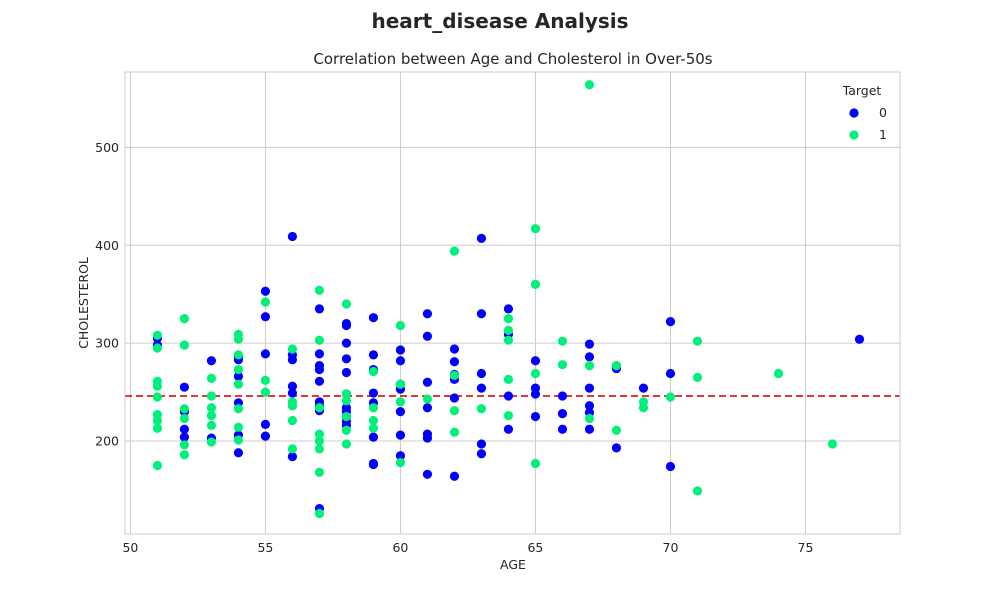  What do you see at coordinates (671, 547) in the screenshot?
I see `x-tick-label-70: 70` at bounding box center [671, 547].